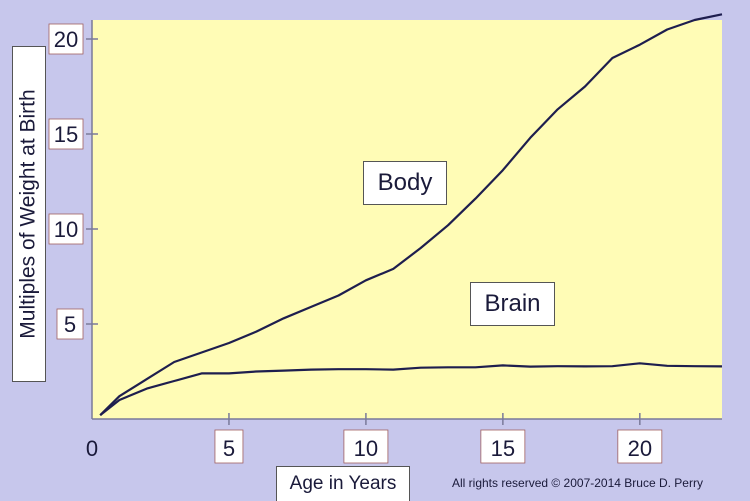 The width and height of the screenshot is (750, 501). I want to click on series-line-brain, so click(411, 389).